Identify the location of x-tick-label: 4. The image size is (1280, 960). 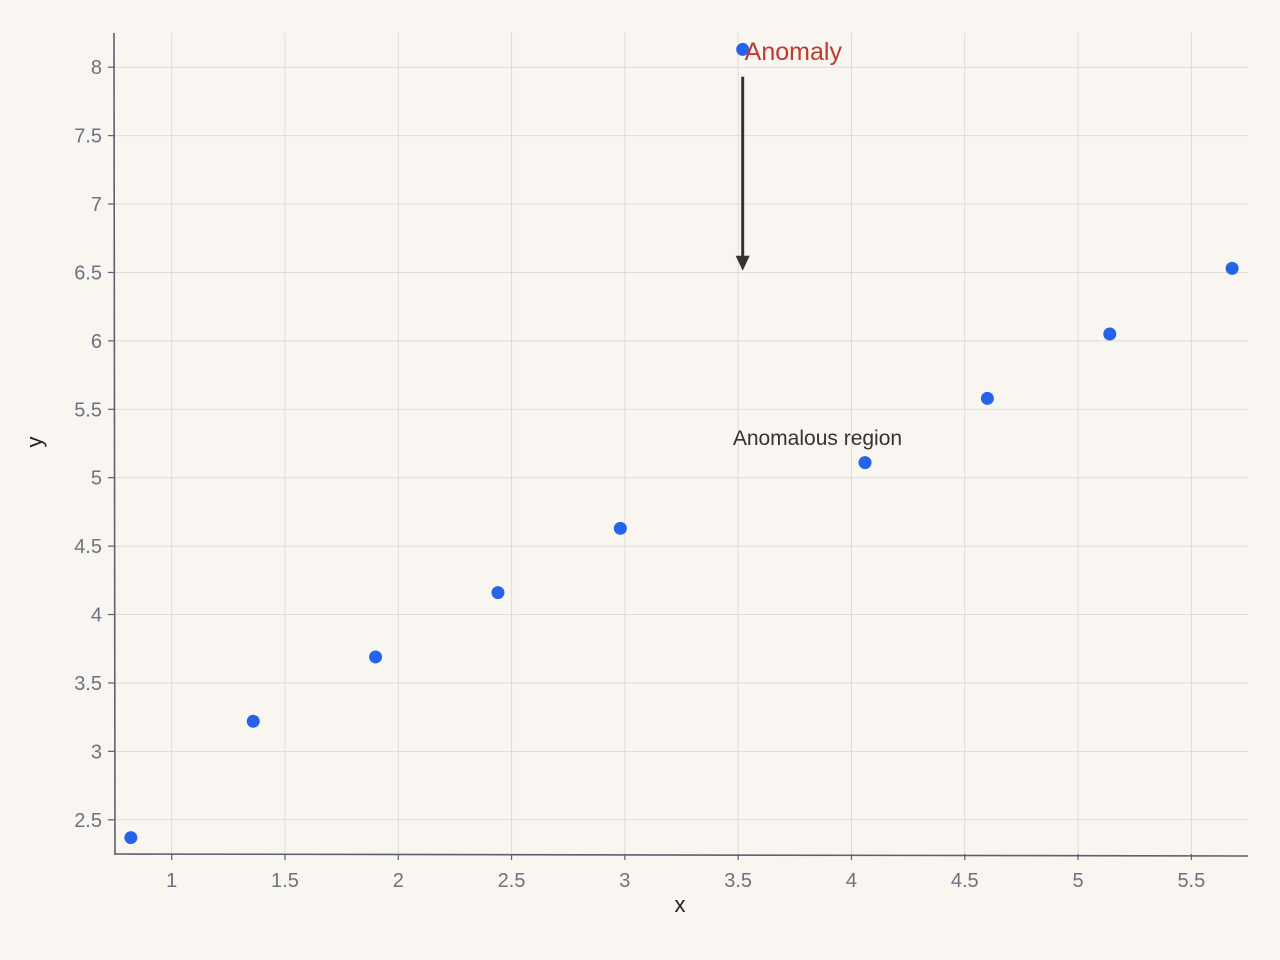
(851, 881).